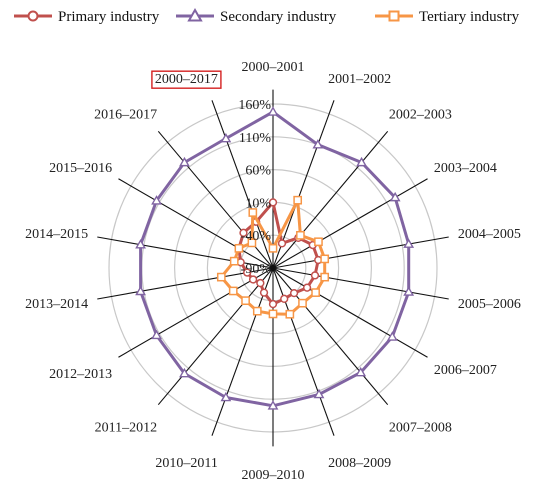 The height and width of the screenshot is (495, 550). What do you see at coordinates (273, 475) in the screenshot?
I see `category-label: 2009–2010` at bounding box center [273, 475].